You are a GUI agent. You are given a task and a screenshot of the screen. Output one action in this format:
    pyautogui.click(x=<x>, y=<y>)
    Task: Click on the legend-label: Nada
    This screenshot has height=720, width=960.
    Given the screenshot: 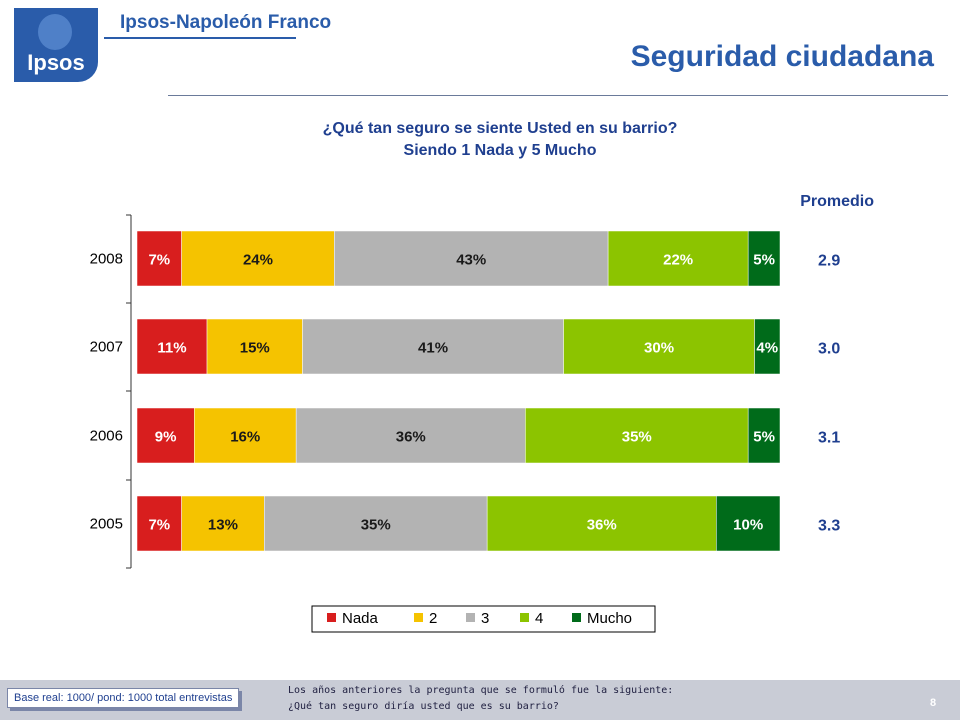 What is the action you would take?
    pyautogui.click(x=360, y=618)
    